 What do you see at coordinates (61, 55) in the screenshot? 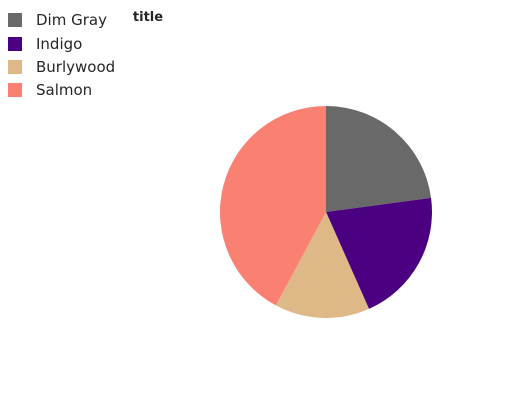
I see `legend: Dim Gray Indigo Burlywood Salmon` at bounding box center [61, 55].